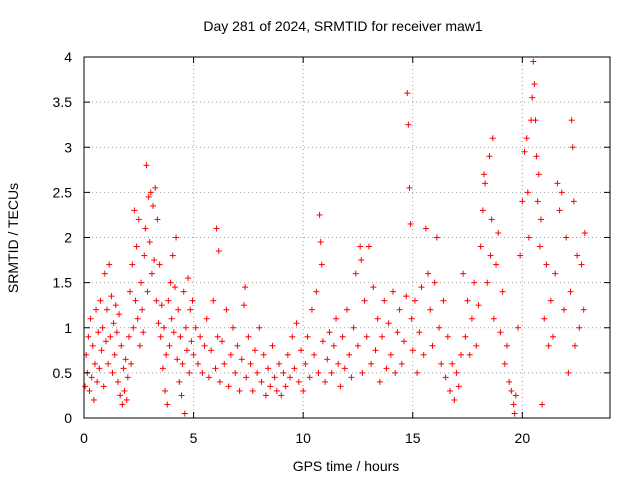 Image resolution: width=640 pixels, height=480 pixels. What do you see at coordinates (63, 237) in the screenshot?
I see `y-tick-labels: 0 0.5 1 1.5 2 2.5 3 3.5 4` at bounding box center [63, 237].